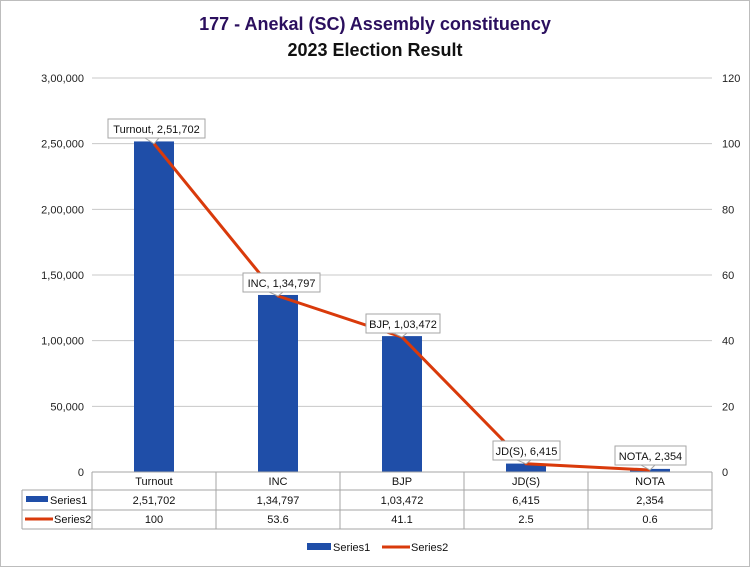 This screenshot has height=567, width=750. I want to click on data-label: JD(S), 6,415, so click(527, 452).